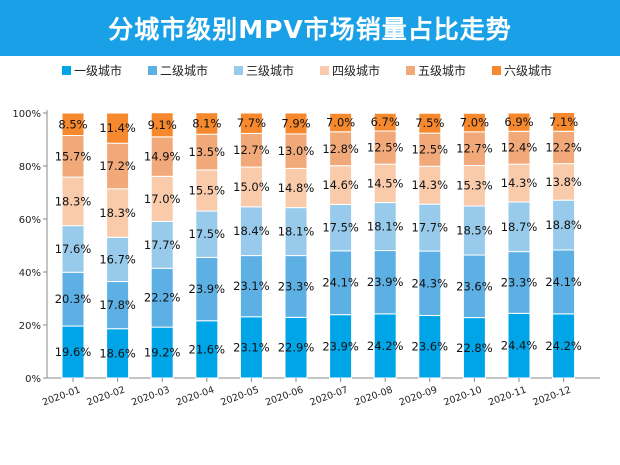  I want to click on data-label: 22.9%, so click(296, 348).